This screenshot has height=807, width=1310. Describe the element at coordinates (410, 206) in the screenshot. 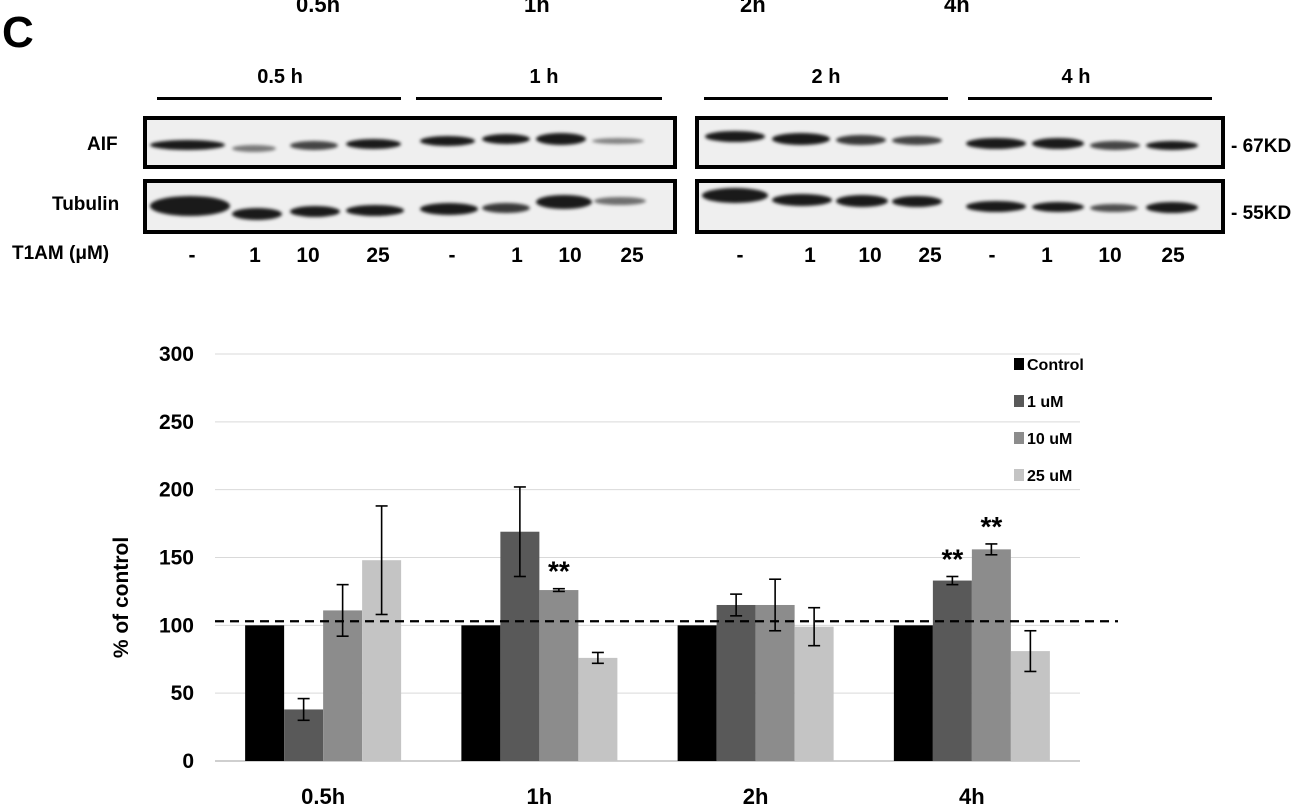

I see `tubulin-blot-left` at that location.